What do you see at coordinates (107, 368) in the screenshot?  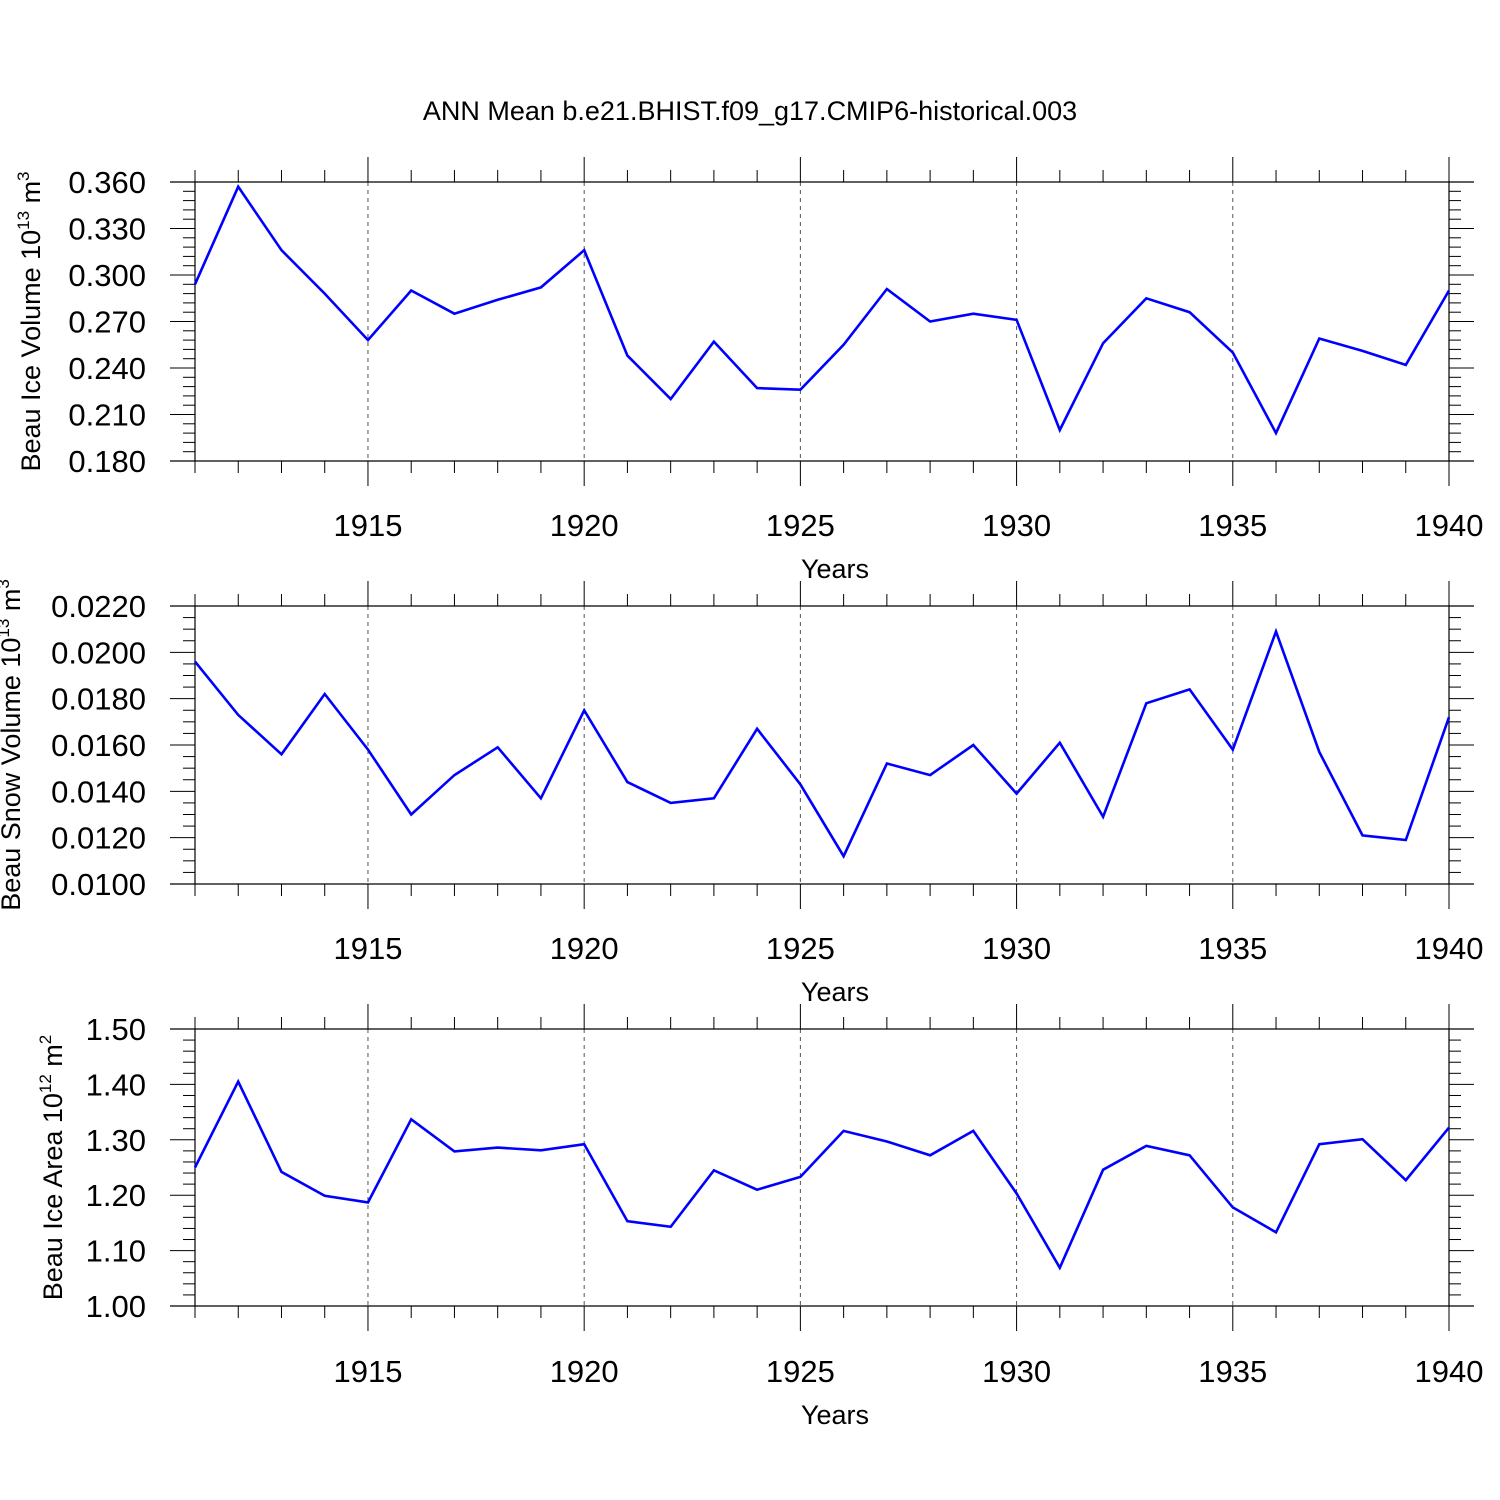 I see `y-tick-label: 0.240` at bounding box center [107, 368].